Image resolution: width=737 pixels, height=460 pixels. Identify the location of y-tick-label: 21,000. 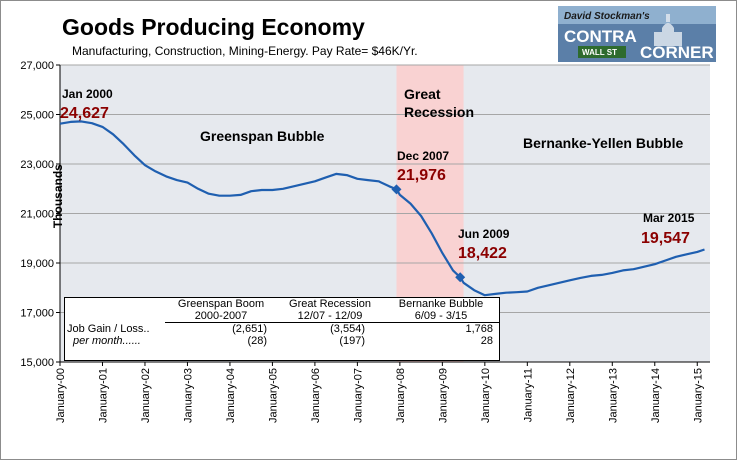
(37, 215).